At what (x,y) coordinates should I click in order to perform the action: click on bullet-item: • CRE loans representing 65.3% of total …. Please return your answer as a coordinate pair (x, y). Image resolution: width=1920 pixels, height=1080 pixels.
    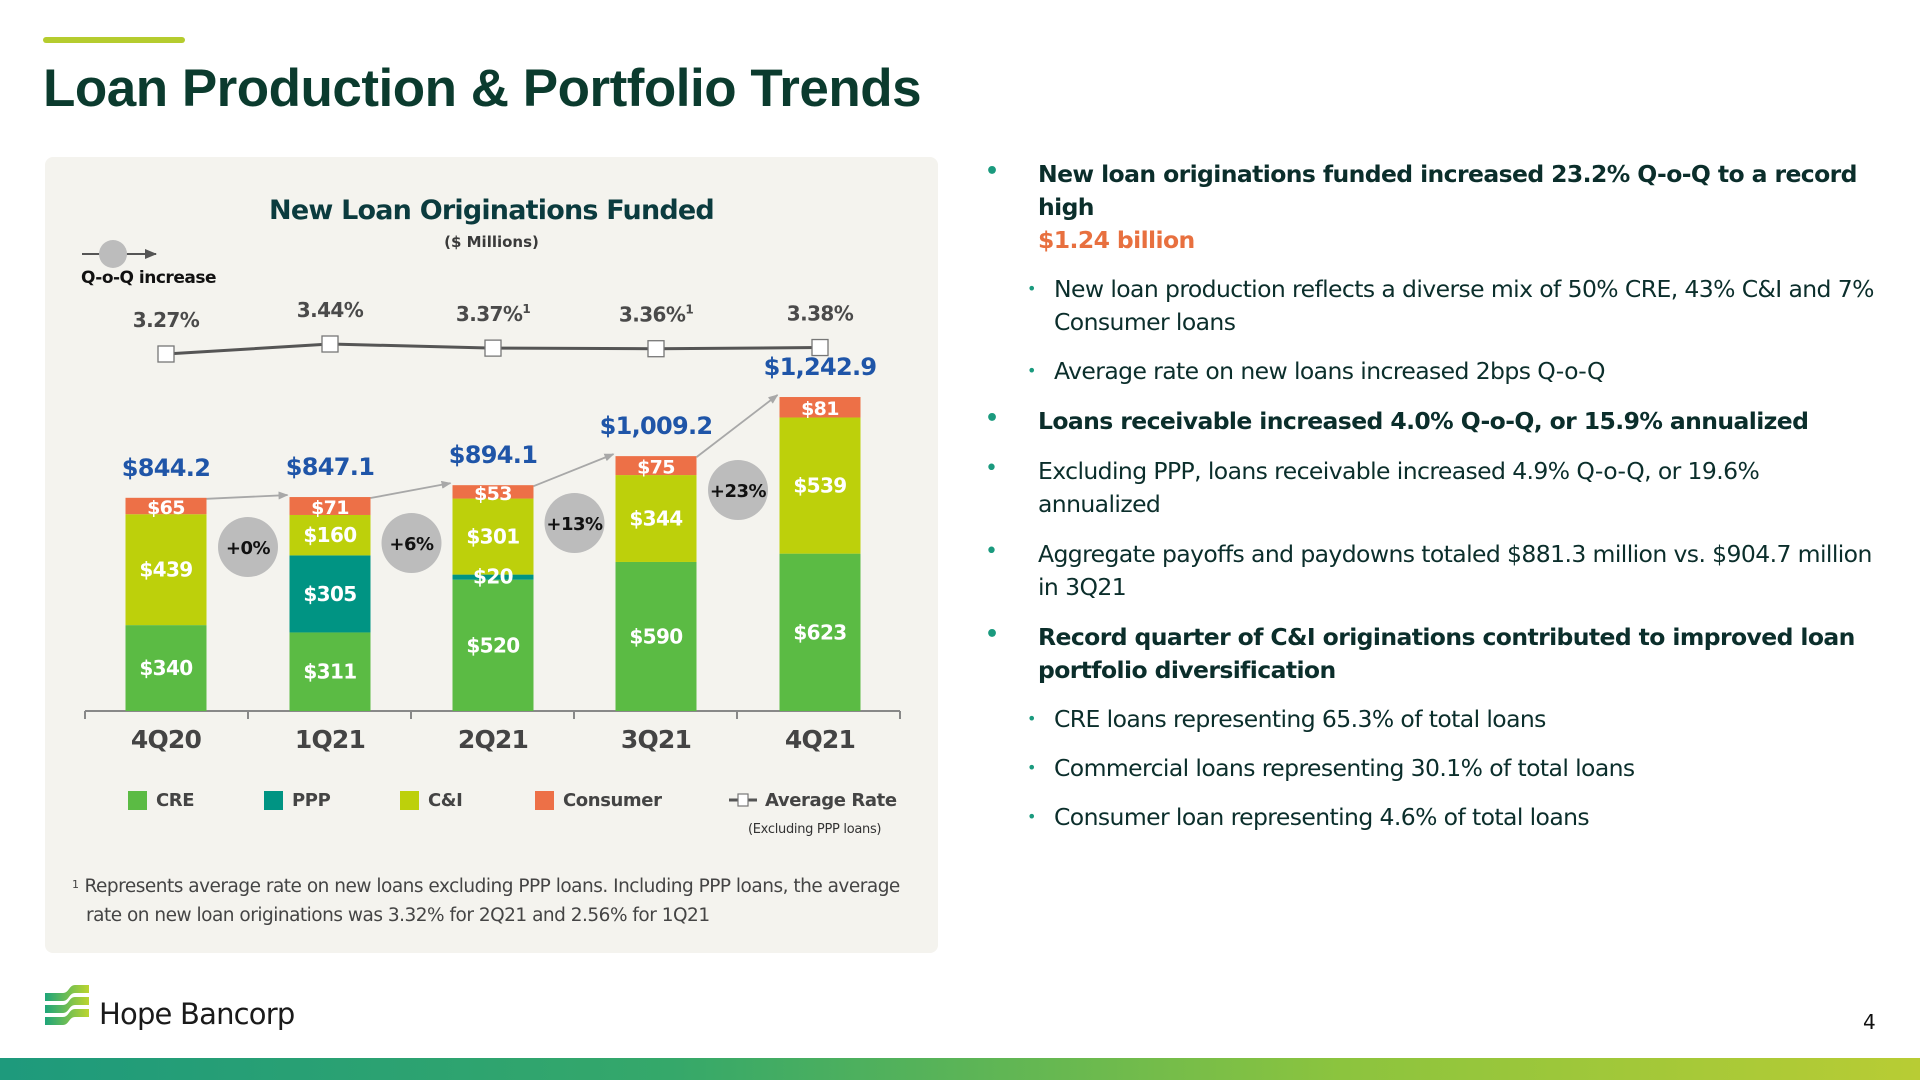
    Looking at the image, I should click on (1430, 719).